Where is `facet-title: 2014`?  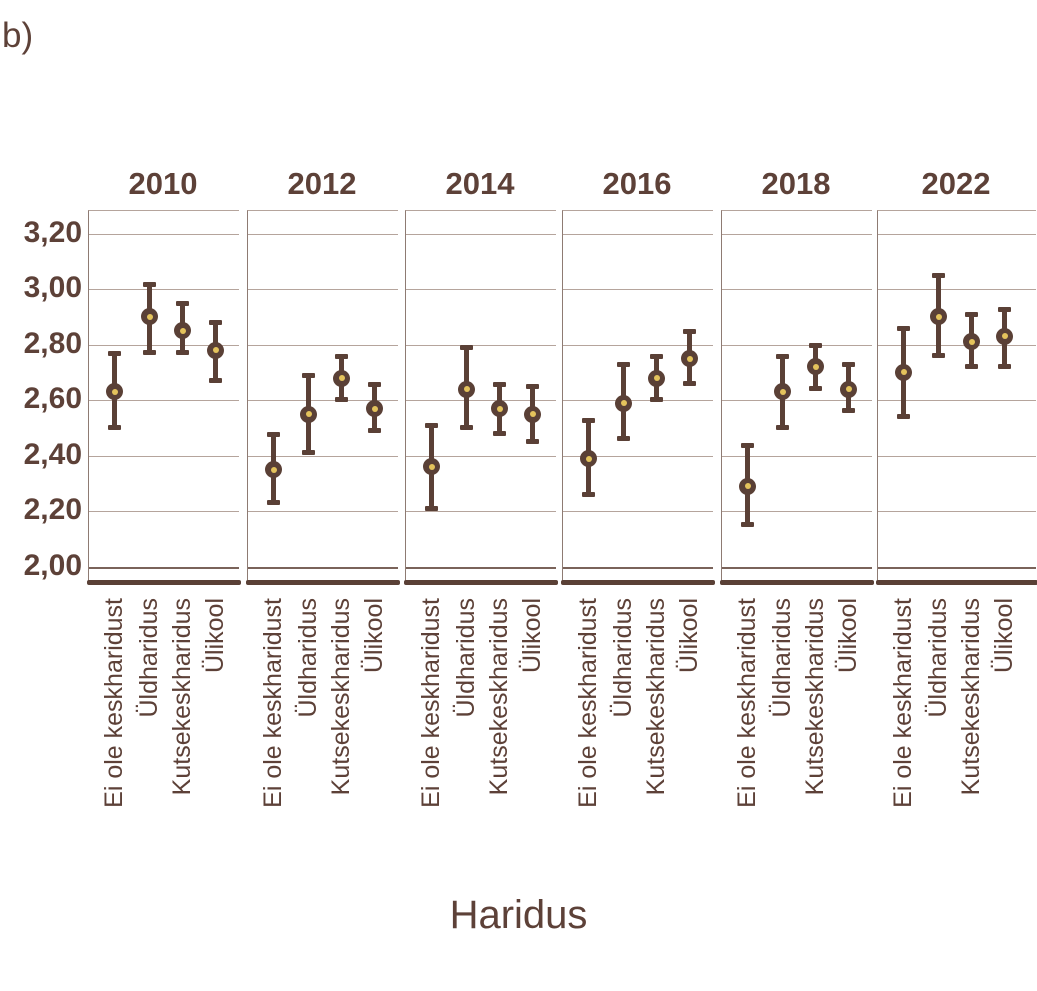
facet-title: 2014 is located at coordinates (480, 183).